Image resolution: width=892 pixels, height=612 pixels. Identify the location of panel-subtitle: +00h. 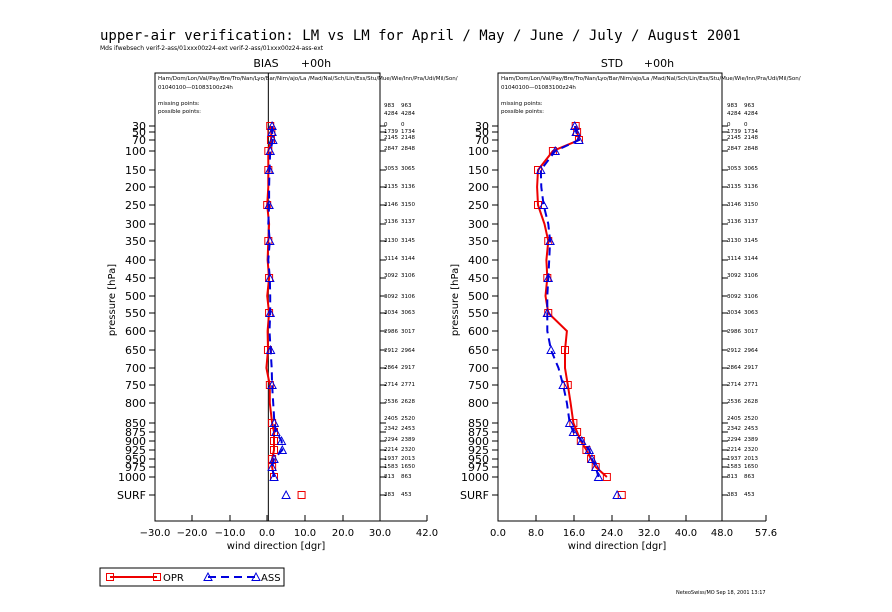
(316, 63).